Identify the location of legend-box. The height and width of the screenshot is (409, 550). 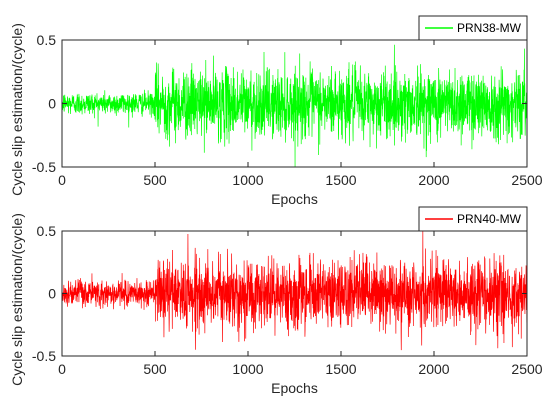
(473, 28).